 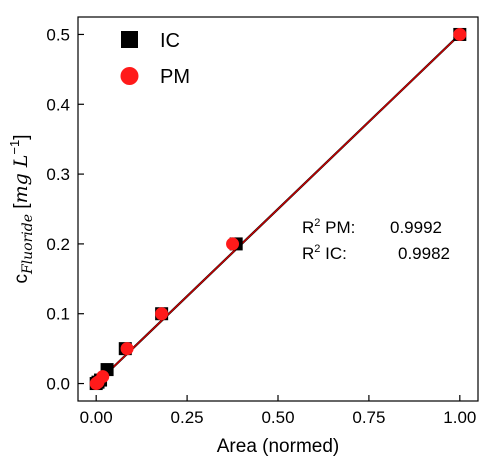 I want to click on x-tick-label: 0.50, so click(x=277, y=417).